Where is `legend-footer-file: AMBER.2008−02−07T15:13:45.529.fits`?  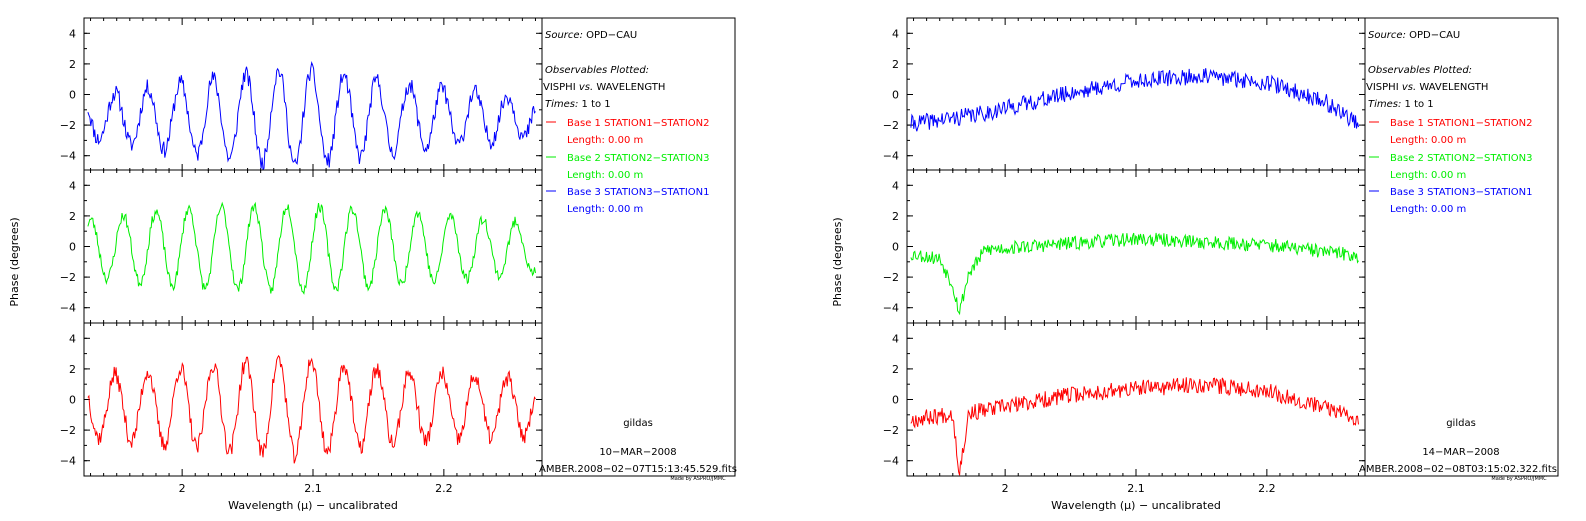 legend-footer-file: AMBER.2008−02−07T15:13:45.529.fits is located at coordinates (638, 469).